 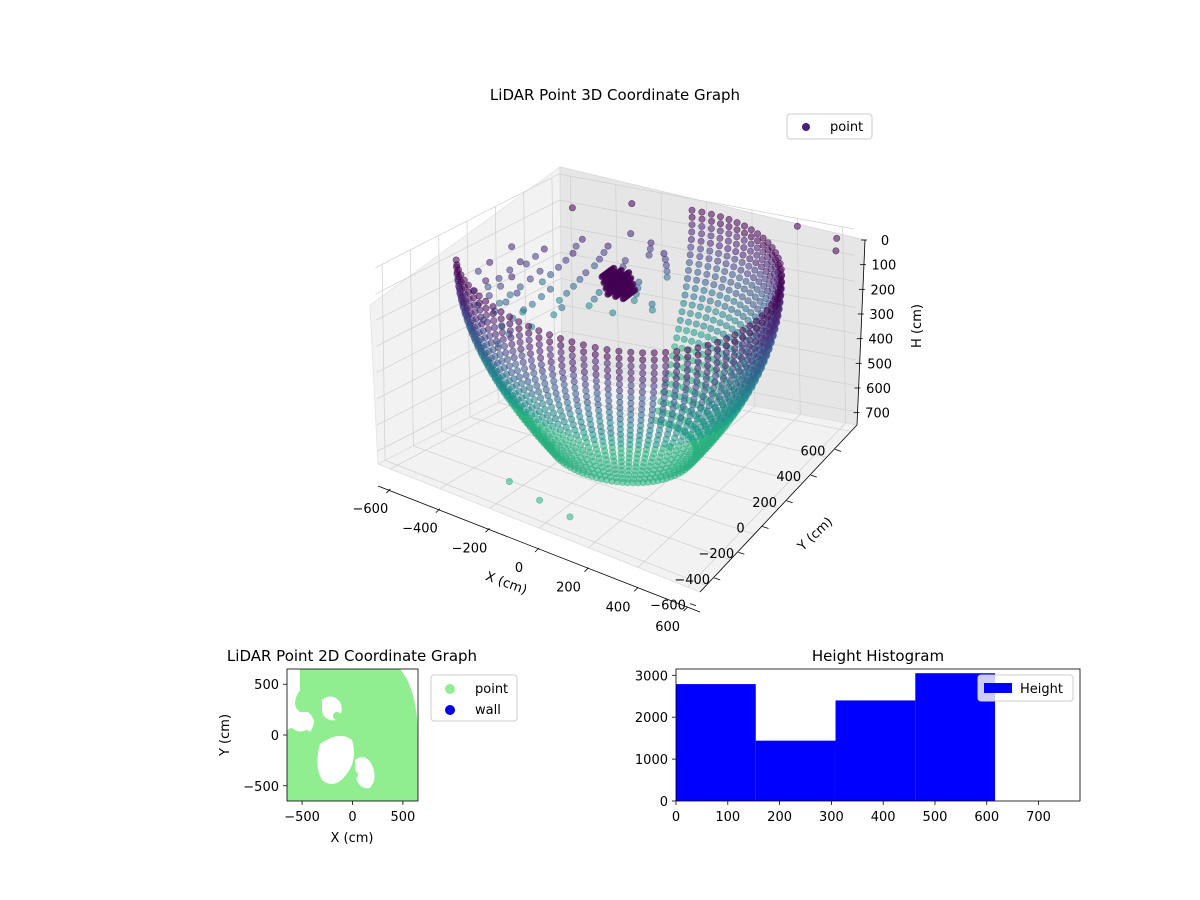 I want to click on gap-2d-right, so click(x=365, y=772).